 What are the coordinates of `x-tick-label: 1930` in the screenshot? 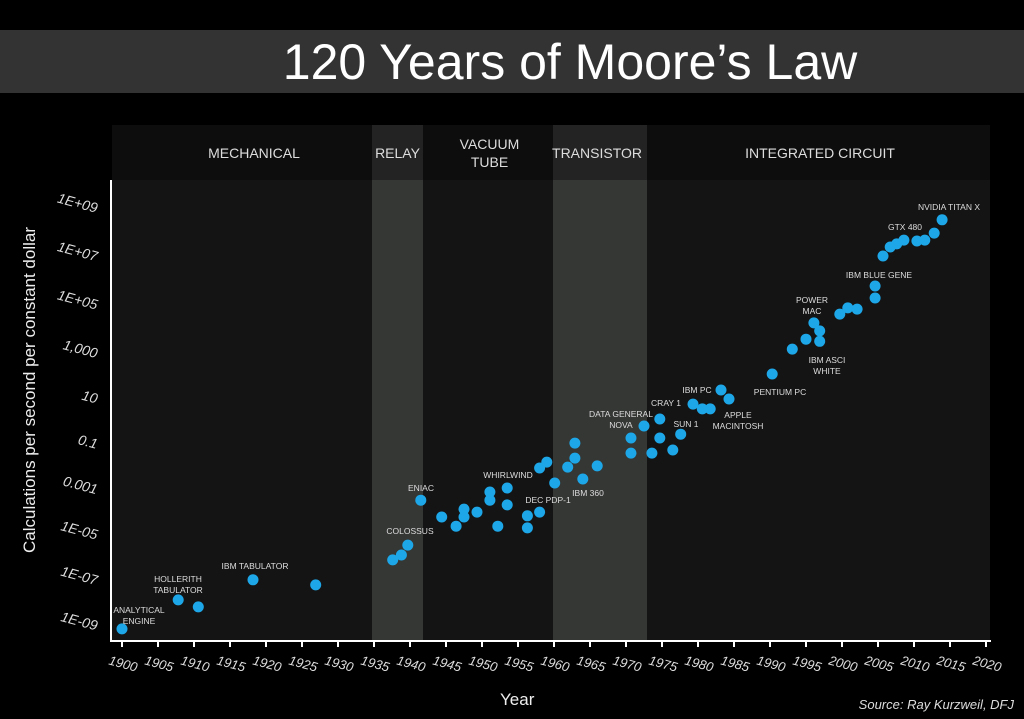 It's located at (339, 664).